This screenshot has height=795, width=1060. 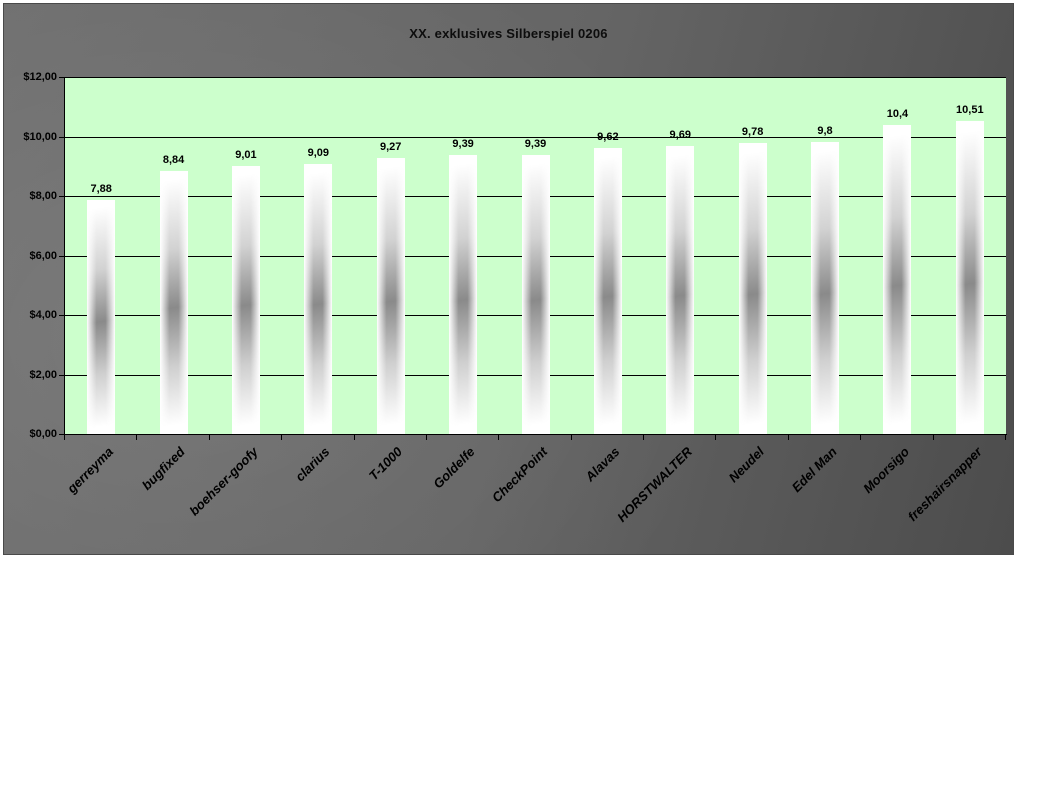 What do you see at coordinates (164, 468) in the screenshot?
I see `category-label: bugfixed` at bounding box center [164, 468].